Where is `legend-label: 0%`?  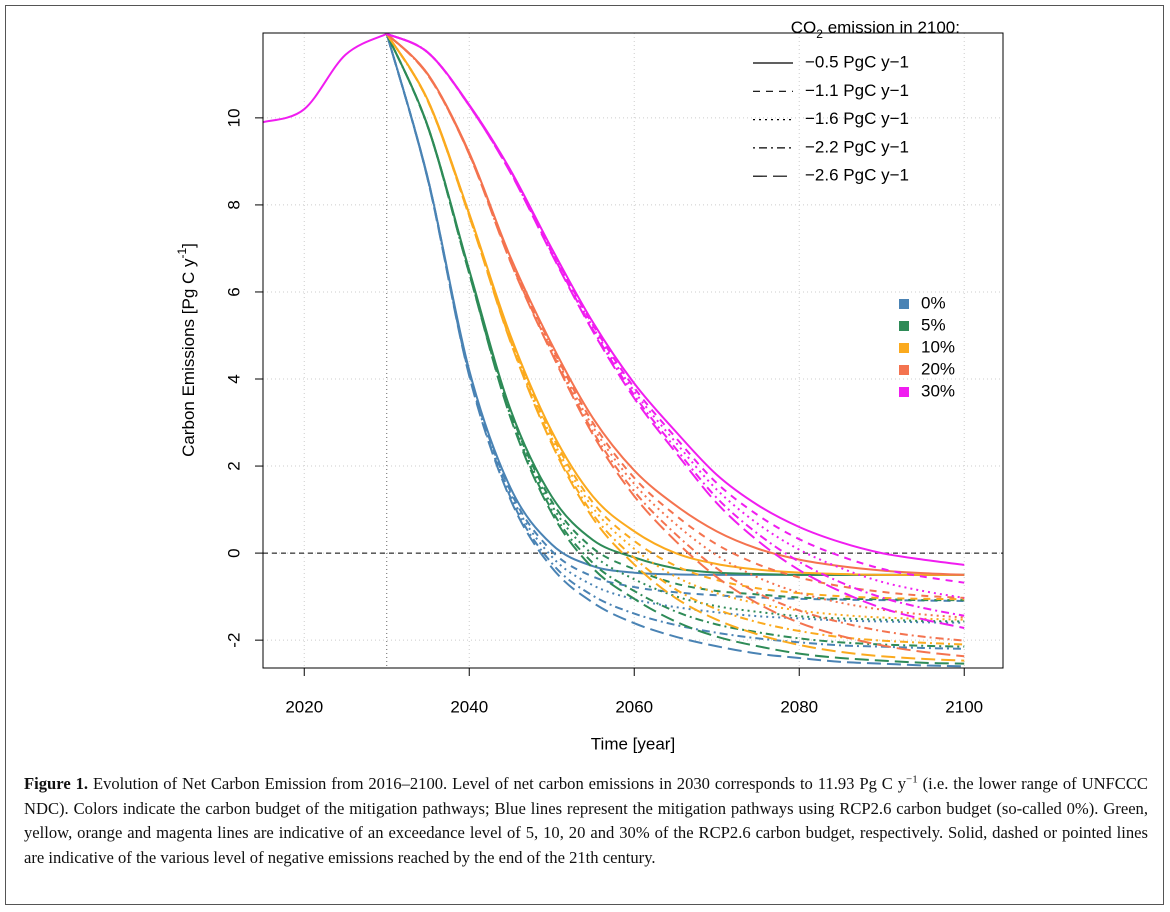 legend-label: 0% is located at coordinates (933, 302).